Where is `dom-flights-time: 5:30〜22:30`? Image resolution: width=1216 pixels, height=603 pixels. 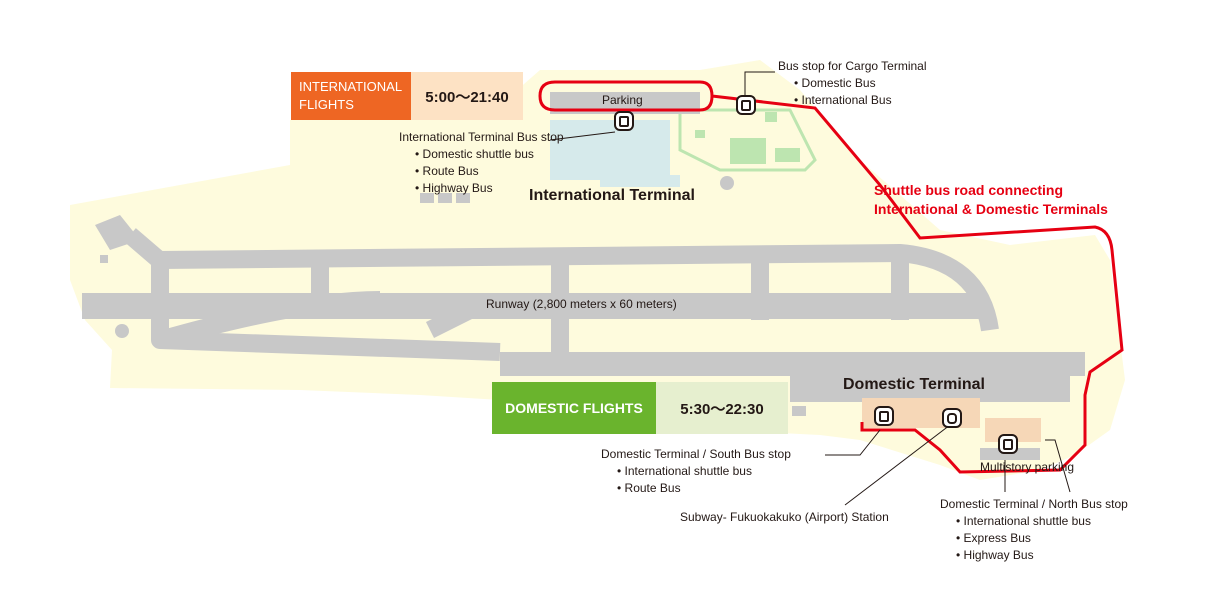
dom-flights-time: 5:30〜22:30 is located at coordinates (722, 408).